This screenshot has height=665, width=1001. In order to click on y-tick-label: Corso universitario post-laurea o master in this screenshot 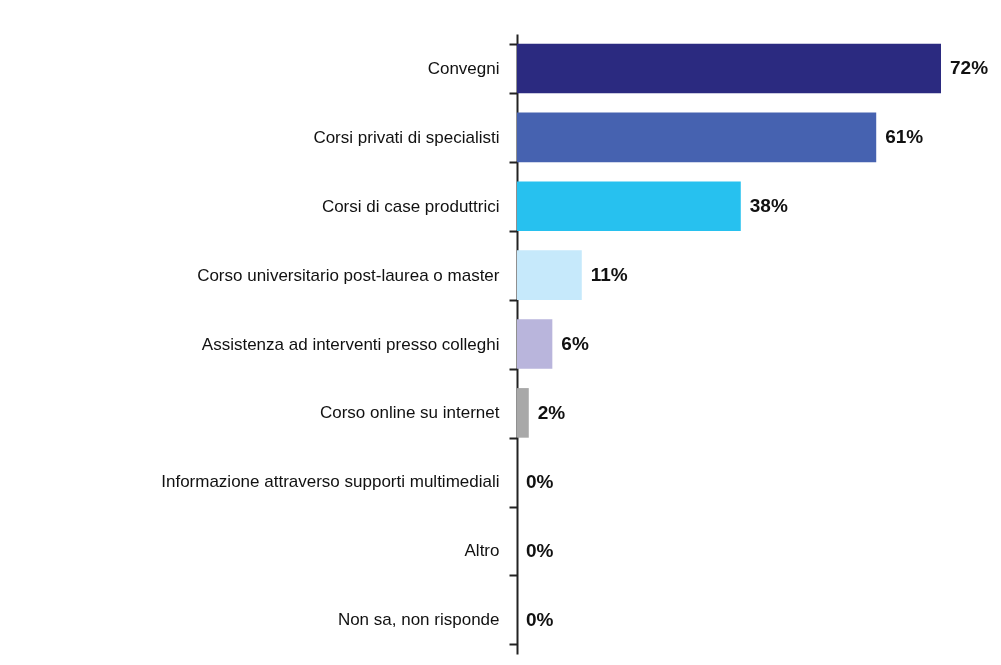, I will do `click(348, 275)`.